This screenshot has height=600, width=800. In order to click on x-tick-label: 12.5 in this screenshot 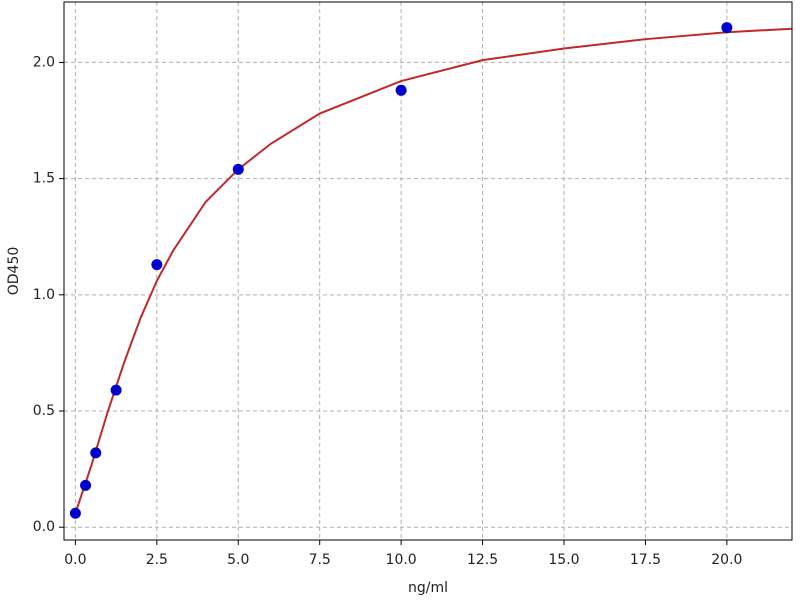, I will do `click(482, 560)`.